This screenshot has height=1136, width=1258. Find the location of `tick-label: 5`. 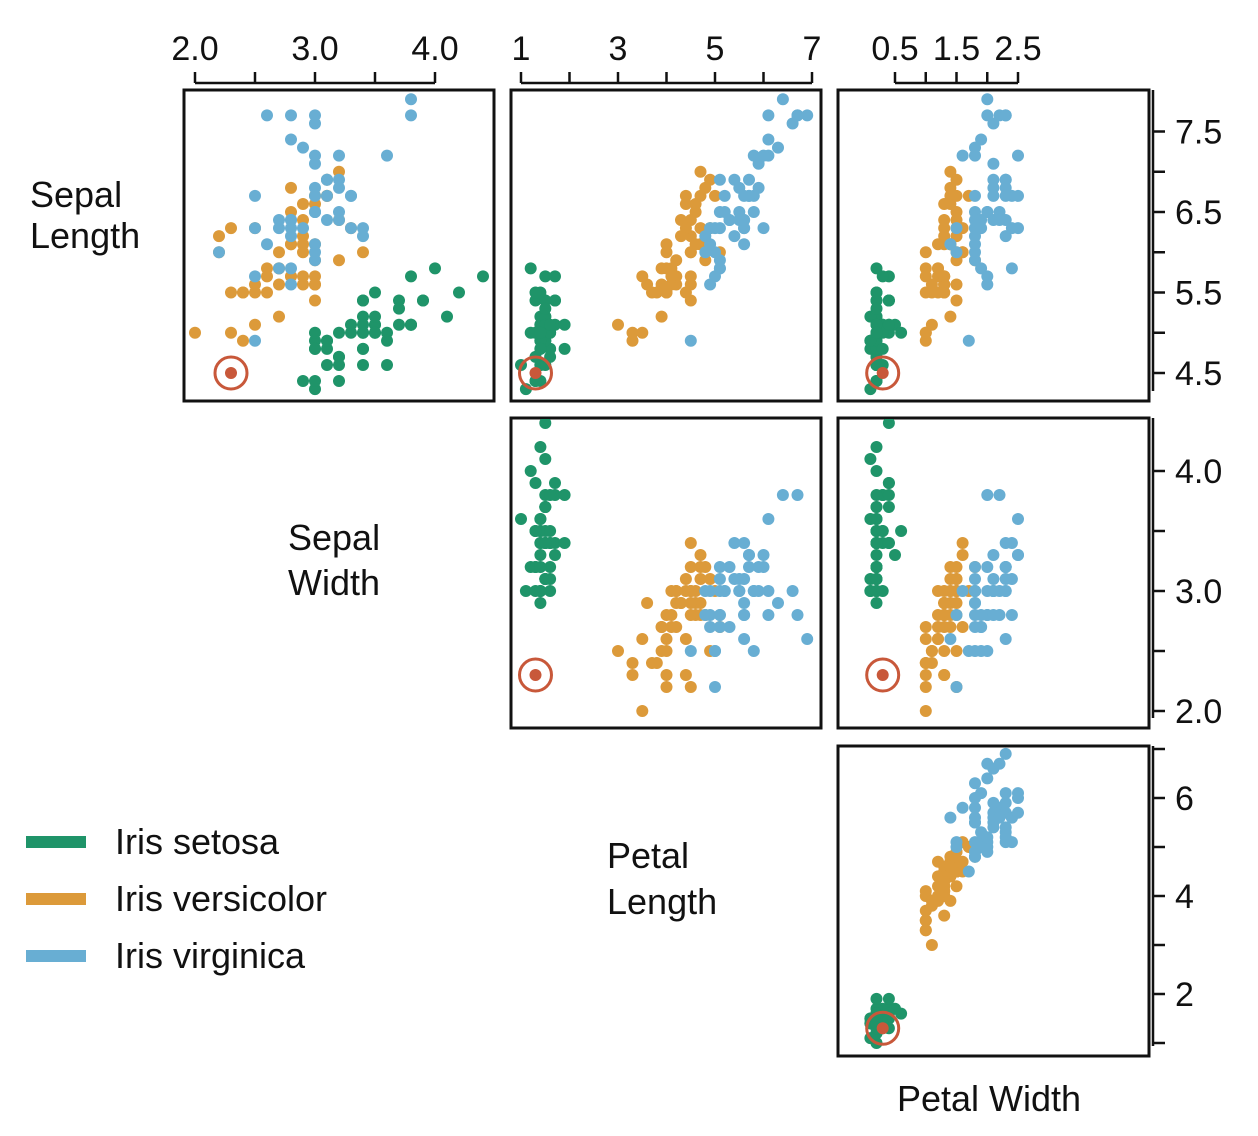

tick-label: 5 is located at coordinates (715, 49).